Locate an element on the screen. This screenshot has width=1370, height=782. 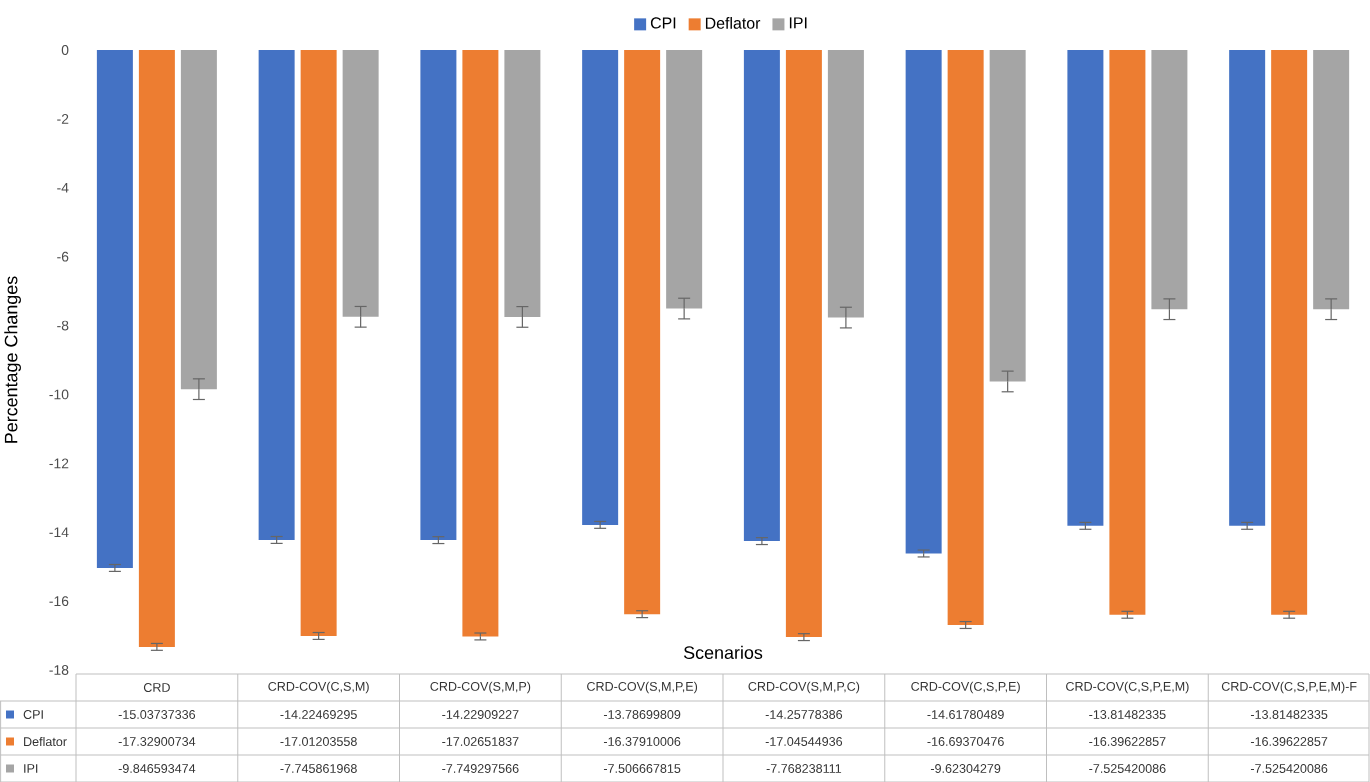
y-axis-title: Percentage Changes is located at coordinates (12, 359).